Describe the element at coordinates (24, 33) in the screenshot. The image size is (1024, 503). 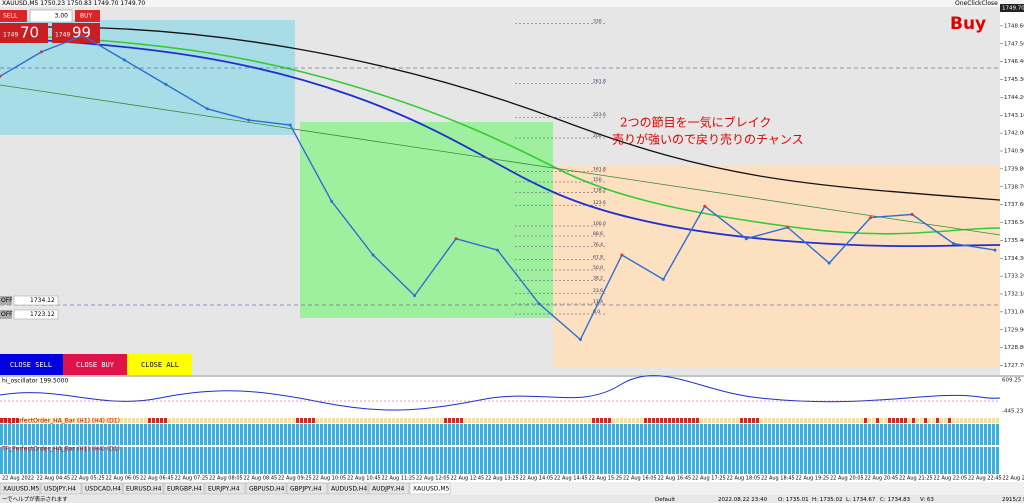
I see `bid-box` at that location.